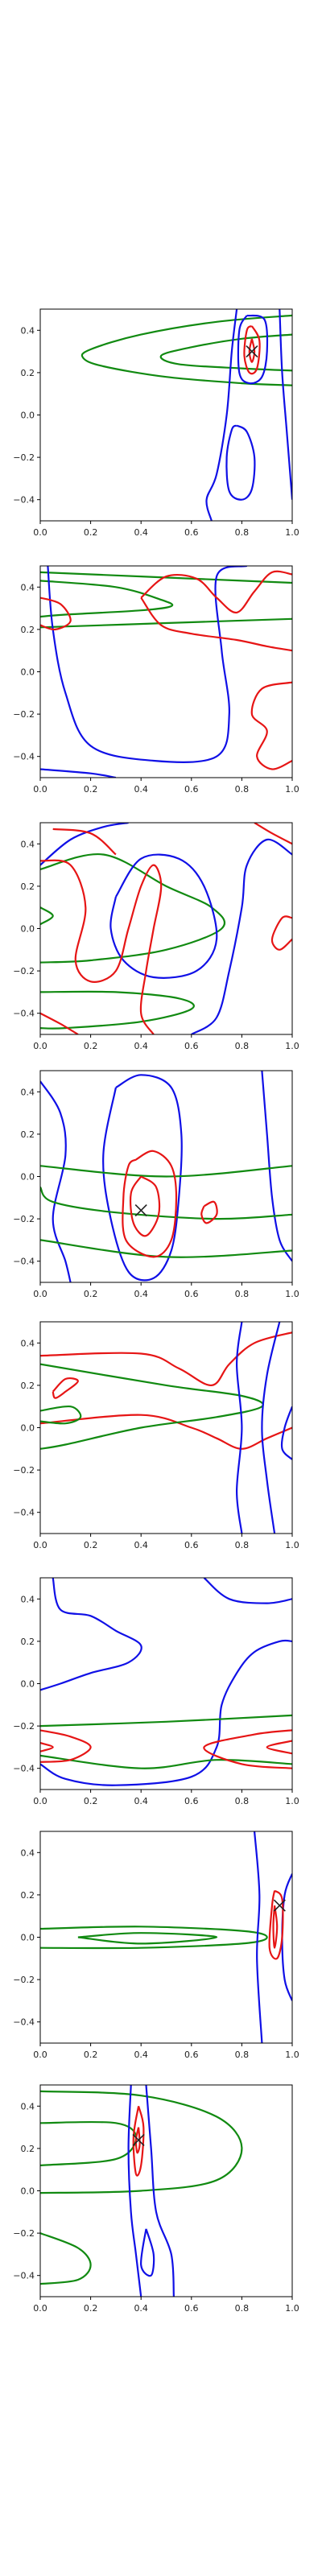  I want to click on axes-panel-5: 0.0 0.2 0.4 0.6 0.8 1.0 0.4 0.2 0.0 −0.2 −0.4, so click(156, 1435).